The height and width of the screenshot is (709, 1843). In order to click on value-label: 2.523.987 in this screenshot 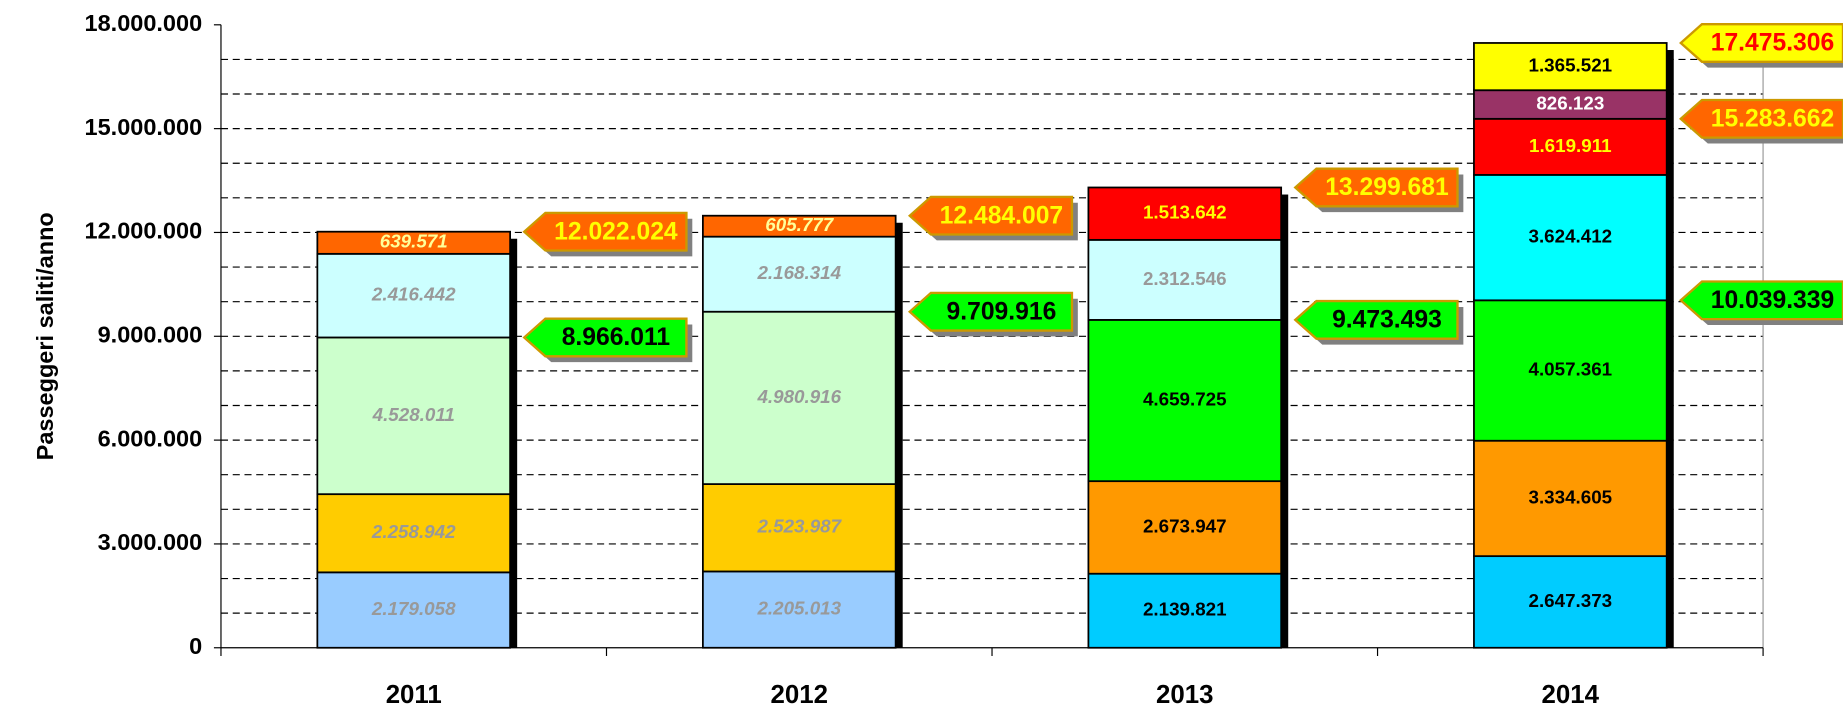, I will do `click(799, 526)`.